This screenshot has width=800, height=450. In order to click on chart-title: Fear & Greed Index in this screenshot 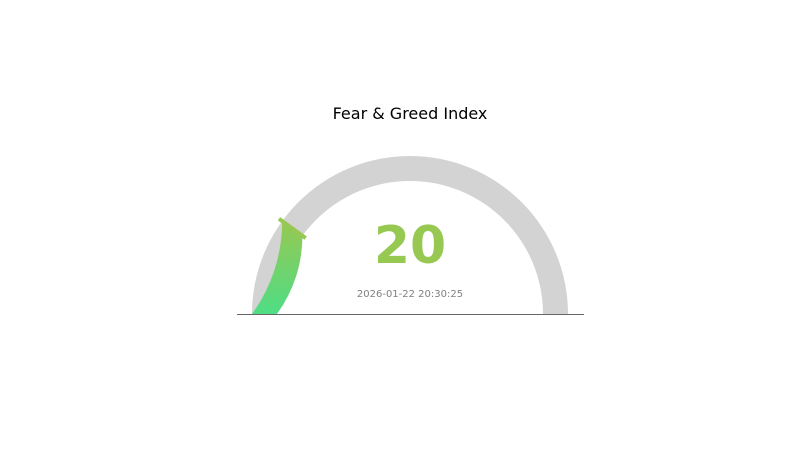, I will do `click(410, 113)`.